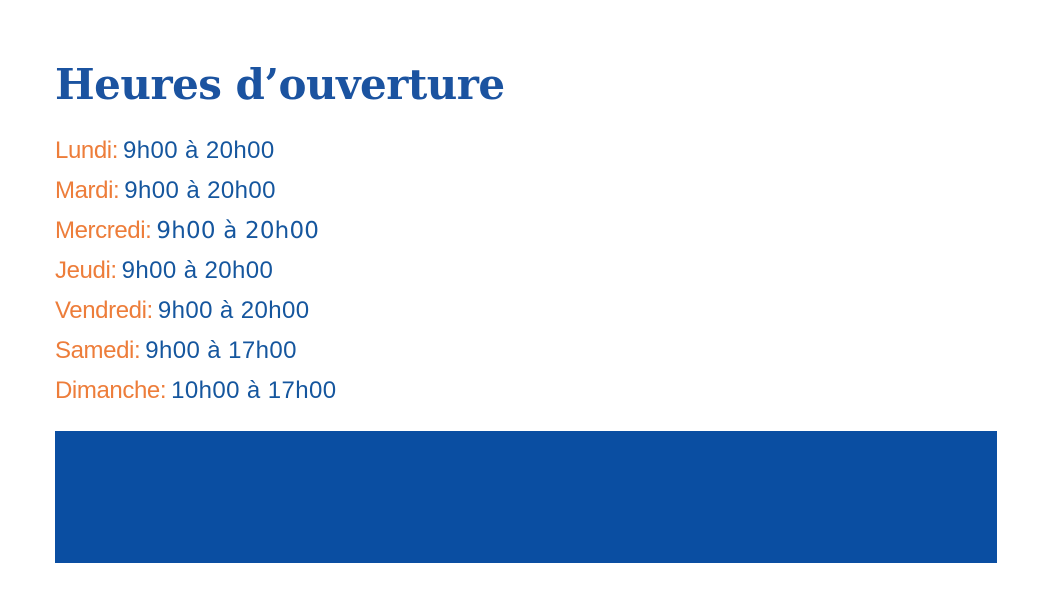 This screenshot has width=1050, height=600. I want to click on list-item: Vendredi: 9h00 à 20h00, so click(315, 311).